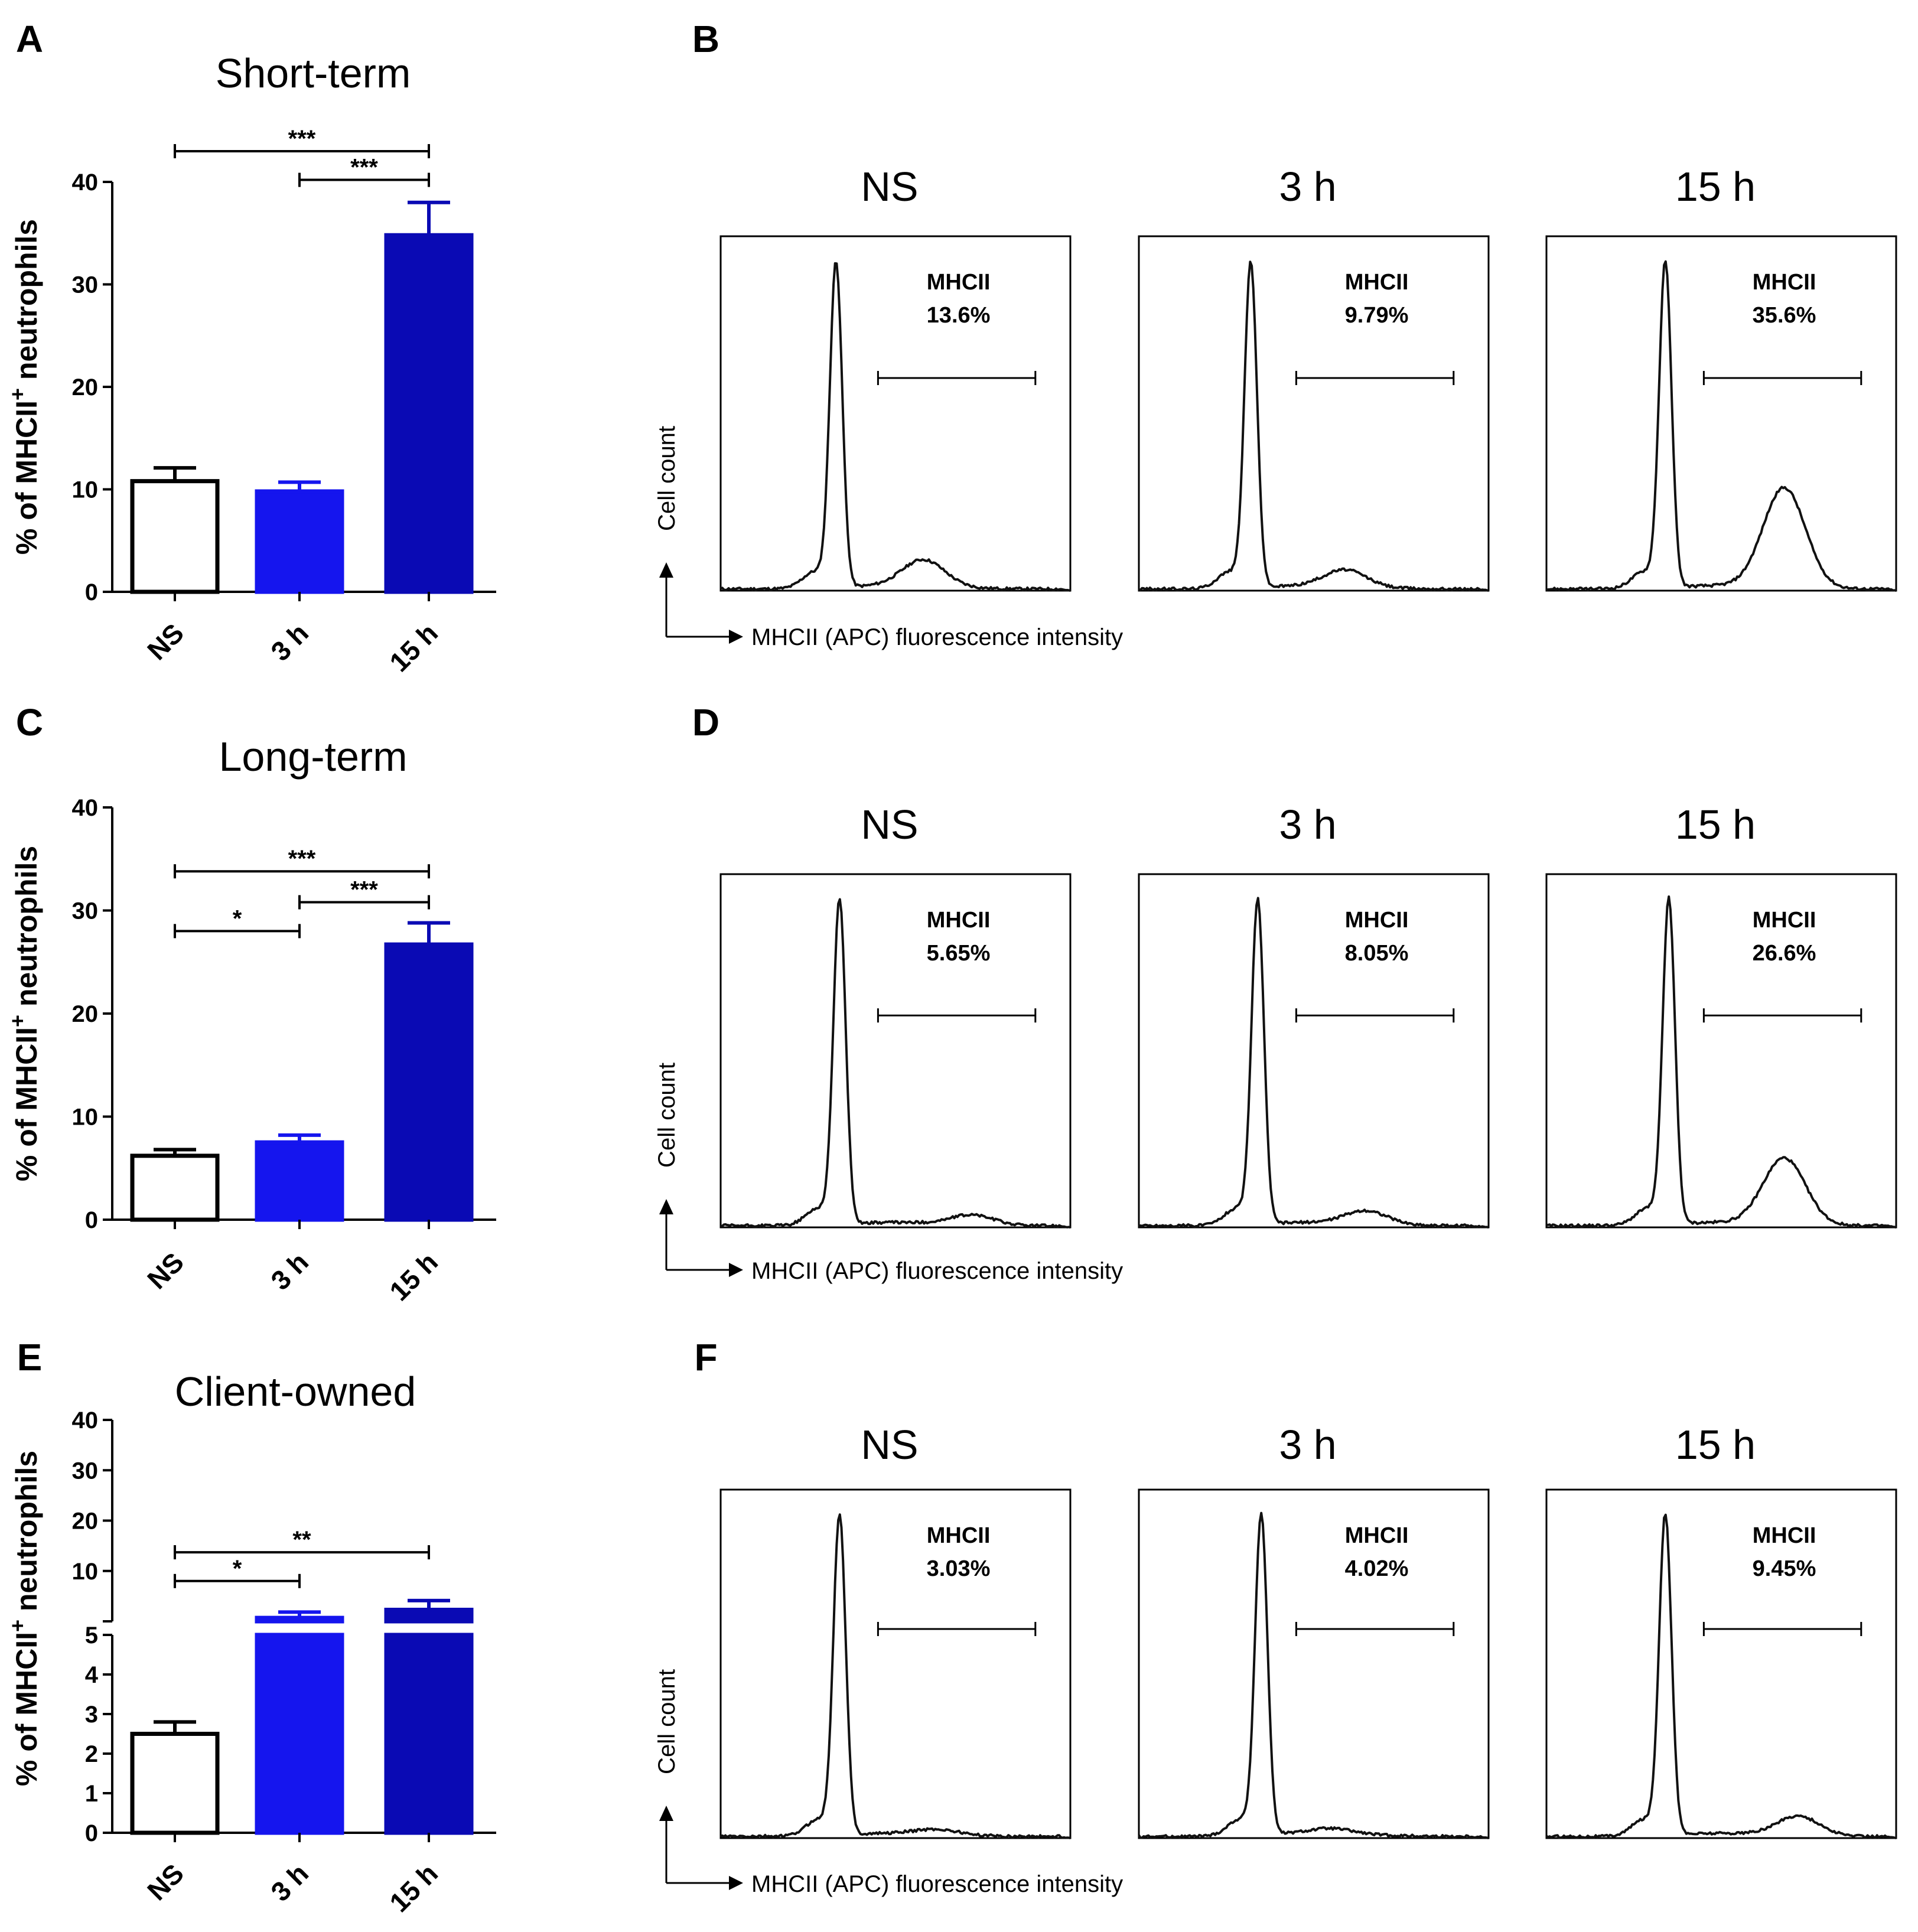 The width and height of the screenshot is (1918, 1932). Describe the element at coordinates (1785, 1569) in the screenshot. I see `gate-percentage-label: 9.45%` at that location.